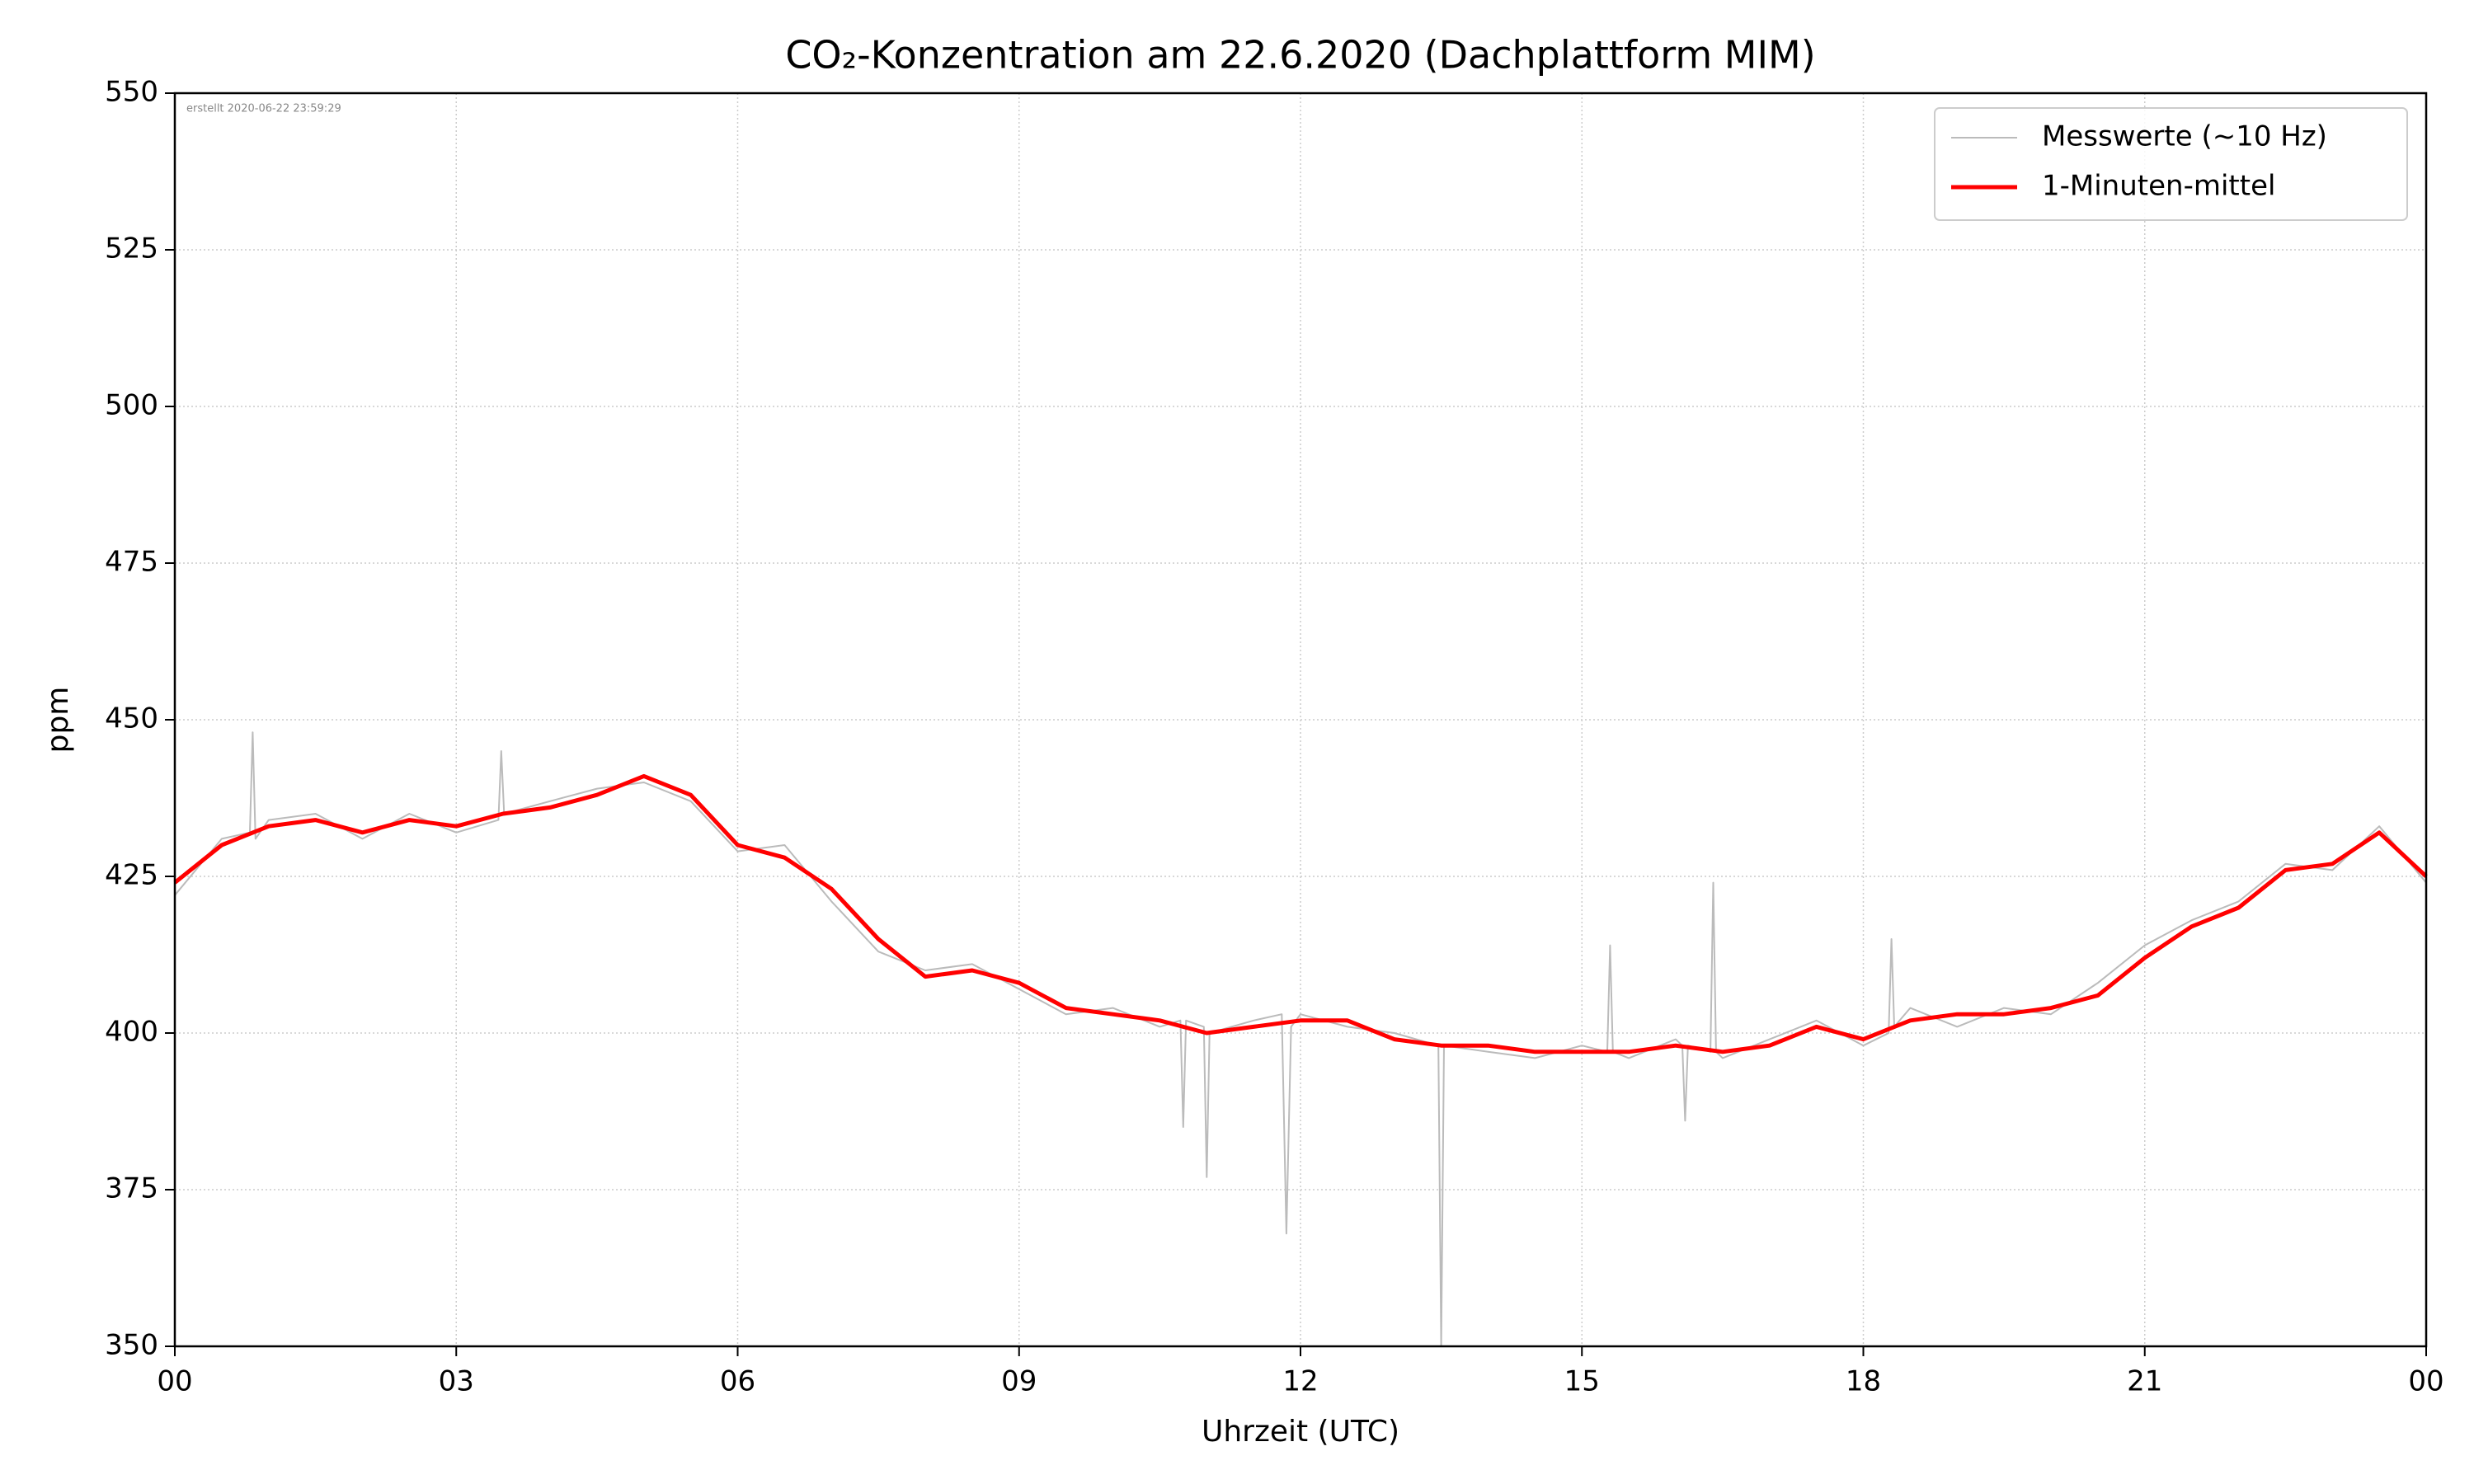 The width and height of the screenshot is (2474, 1484). I want to click on y-tick-label: 400, so click(131, 1032).